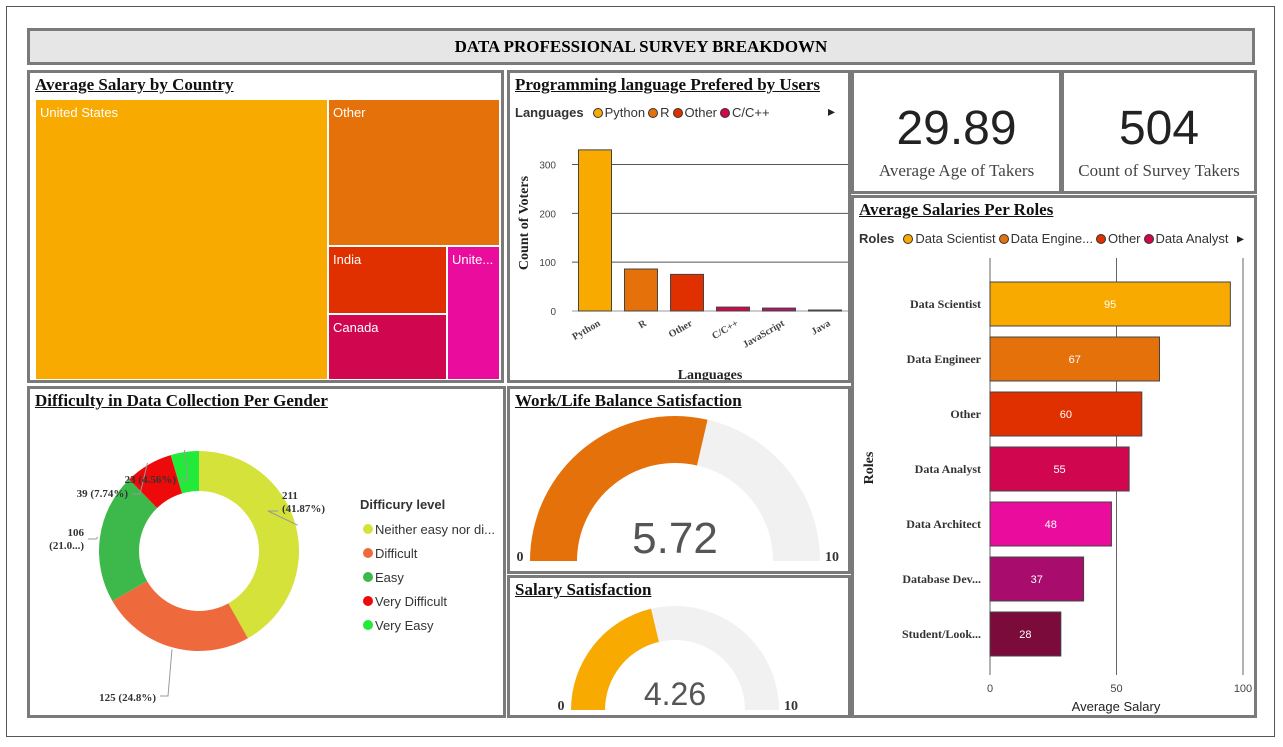 The height and width of the screenshot is (747, 1283). I want to click on x-tick-label: Other, so click(681, 329).